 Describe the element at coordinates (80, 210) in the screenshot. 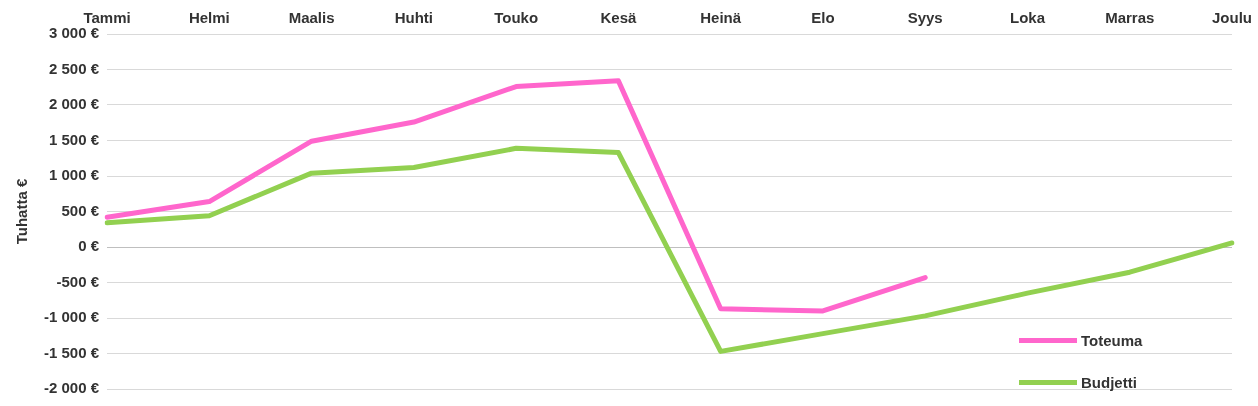

I see `y-tick-label: 500 €` at that location.